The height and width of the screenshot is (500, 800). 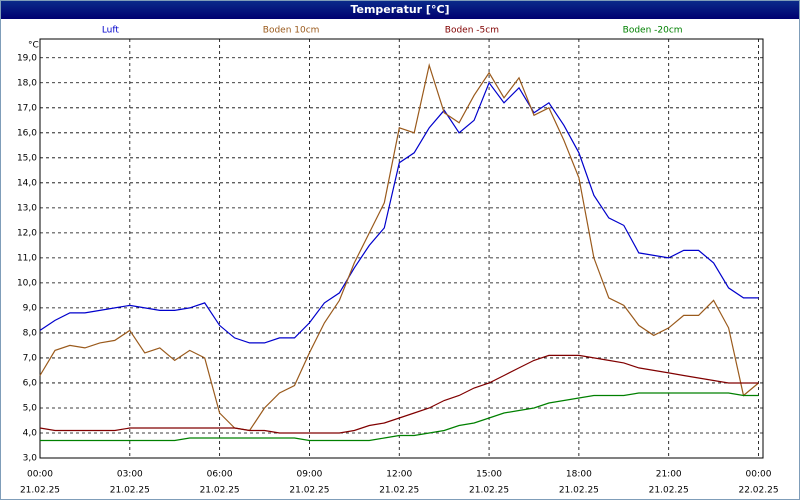 I want to click on legend-entry: Boden 10cm, so click(x=291, y=31).